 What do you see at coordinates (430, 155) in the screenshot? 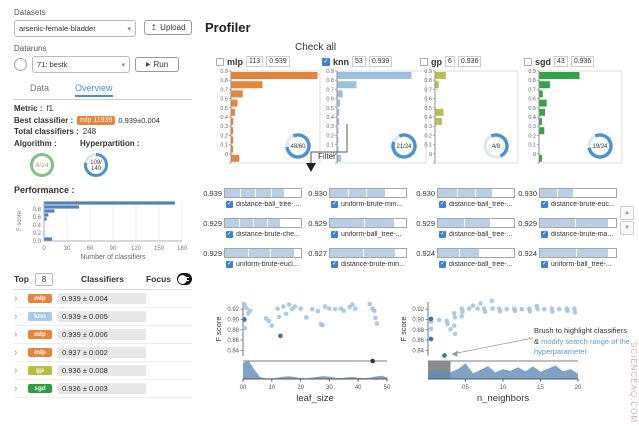
I see `y-tick-label: 0` at bounding box center [430, 155].